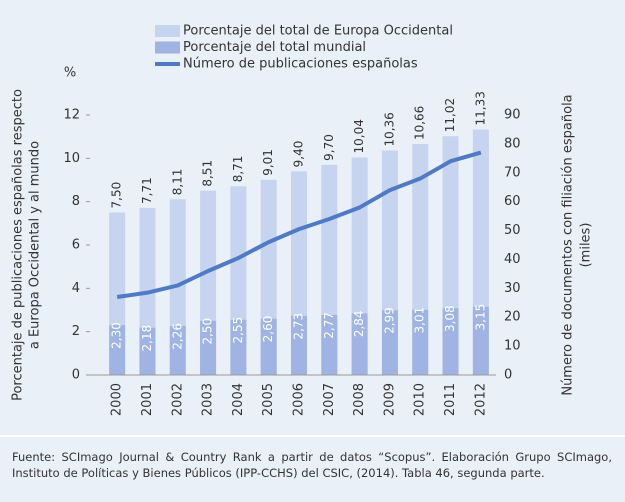 The image size is (625, 502). Describe the element at coordinates (117, 195) in the screenshot. I see `value-label: 7,50` at that location.